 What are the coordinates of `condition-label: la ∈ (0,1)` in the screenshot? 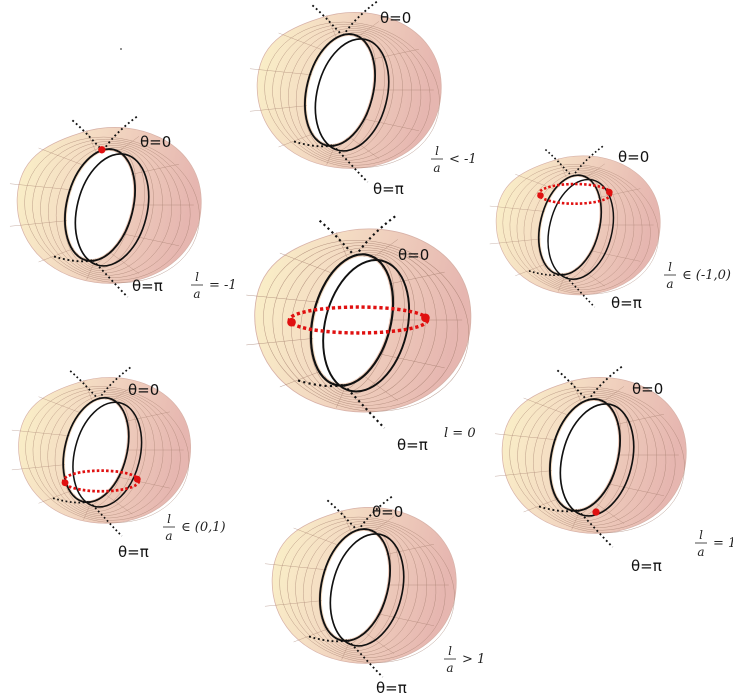 It's located at (194, 527).